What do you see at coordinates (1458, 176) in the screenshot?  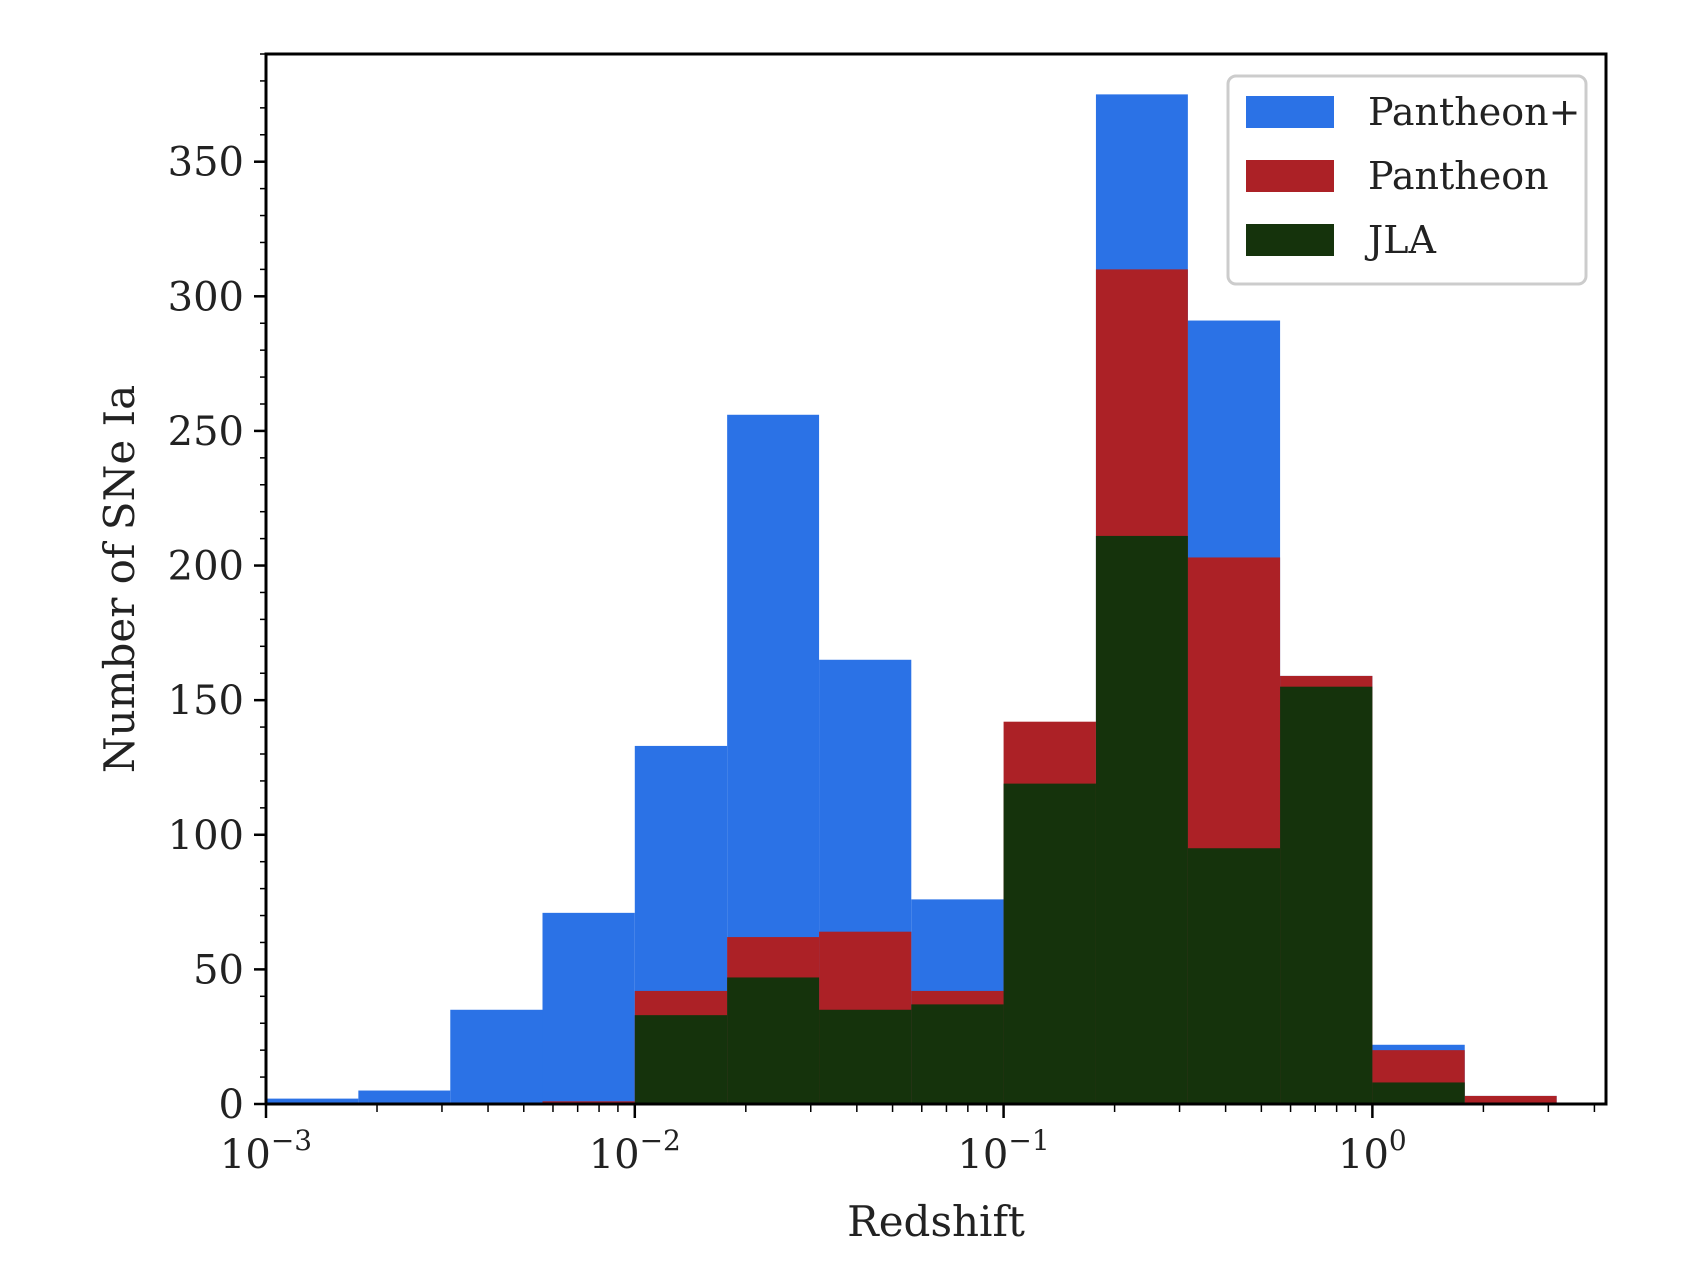 I see `legend-label: Pantheon` at bounding box center [1458, 176].